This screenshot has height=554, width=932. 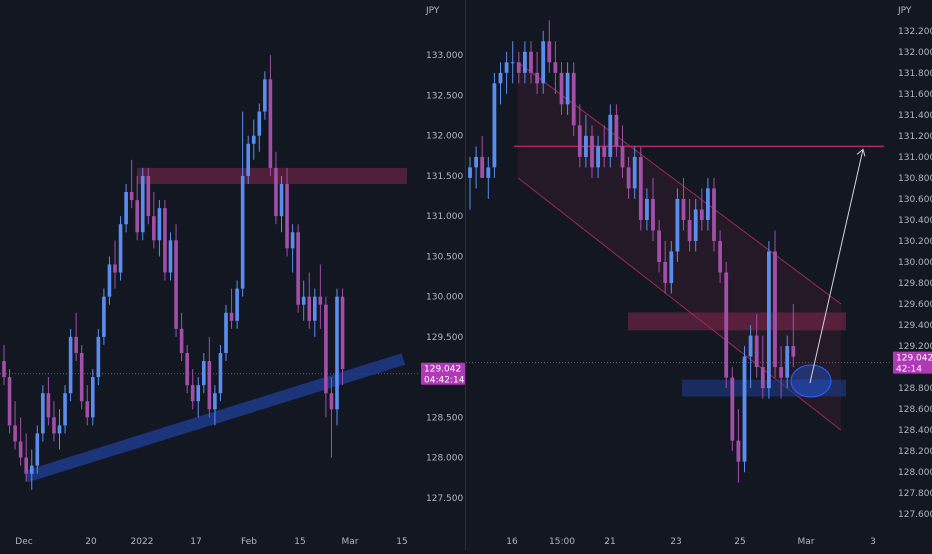 I want to click on y-tick-label: 129.400, so click(x=915, y=326).